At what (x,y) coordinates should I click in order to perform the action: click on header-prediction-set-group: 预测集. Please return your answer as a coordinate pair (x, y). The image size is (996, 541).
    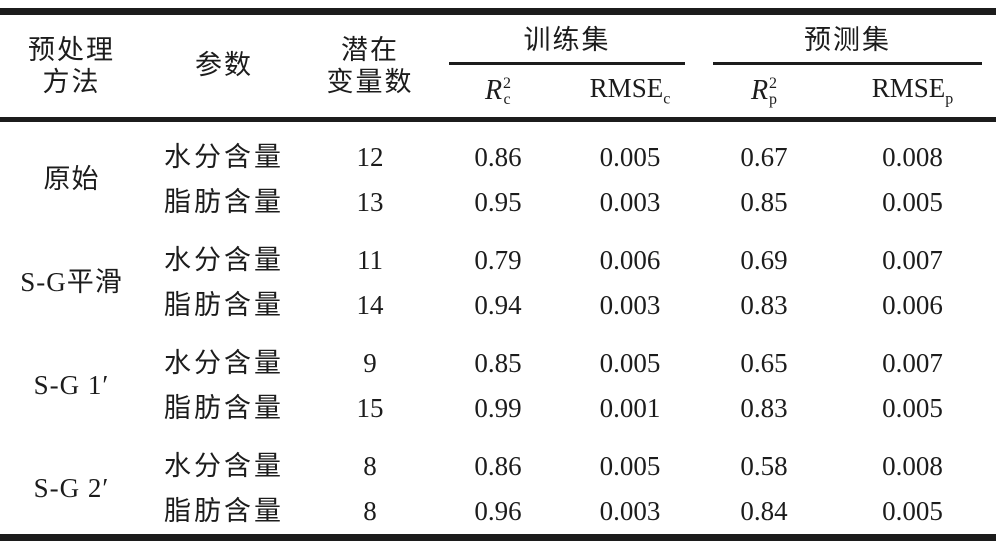
    Looking at the image, I should click on (847, 38).